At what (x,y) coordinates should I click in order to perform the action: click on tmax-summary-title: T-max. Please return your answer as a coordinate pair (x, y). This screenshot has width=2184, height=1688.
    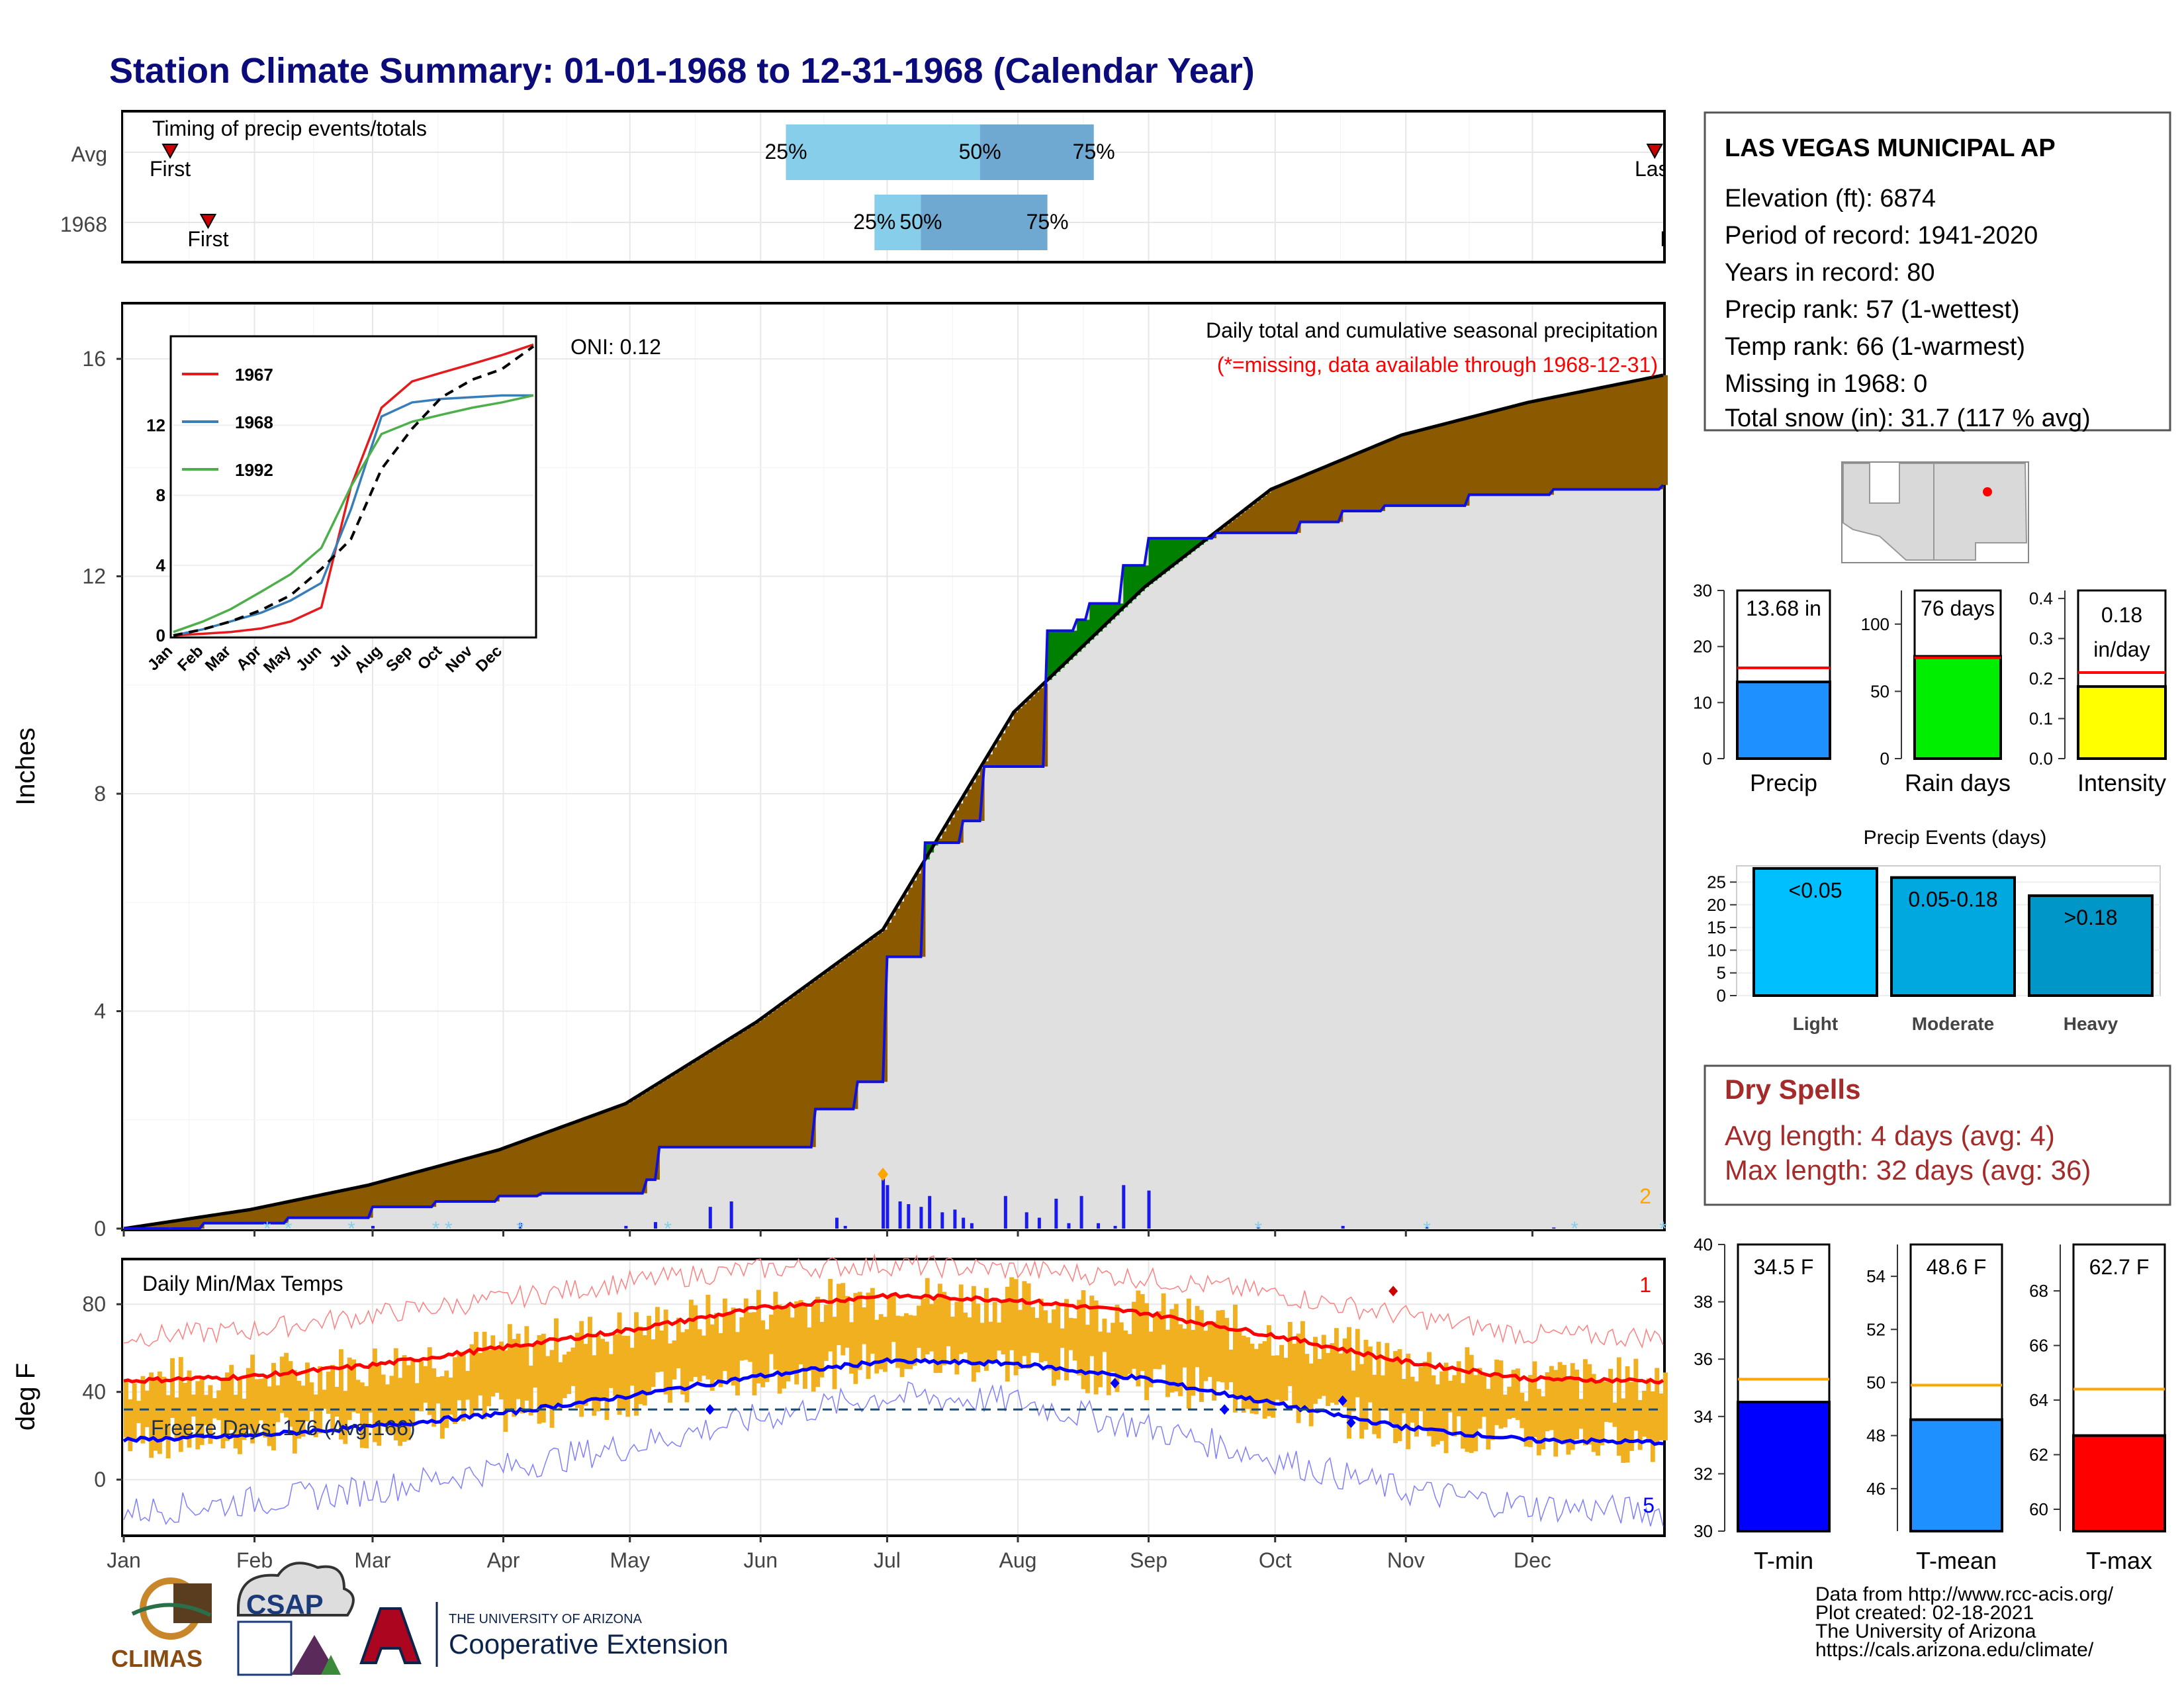
    Looking at the image, I should click on (2119, 1560).